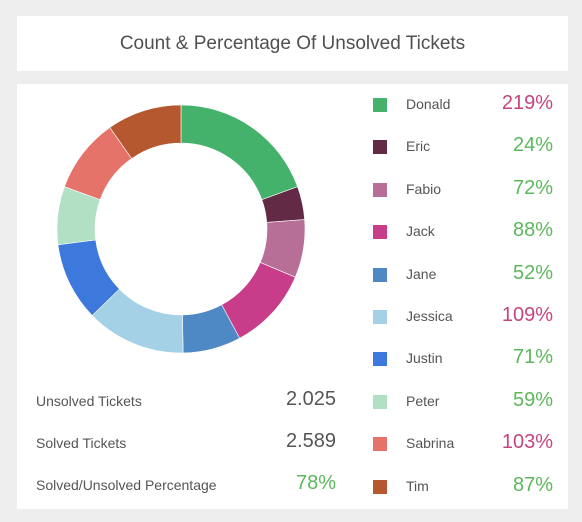 This screenshot has height=522, width=582. What do you see at coordinates (428, 104) in the screenshot?
I see `legend-label: Donald` at bounding box center [428, 104].